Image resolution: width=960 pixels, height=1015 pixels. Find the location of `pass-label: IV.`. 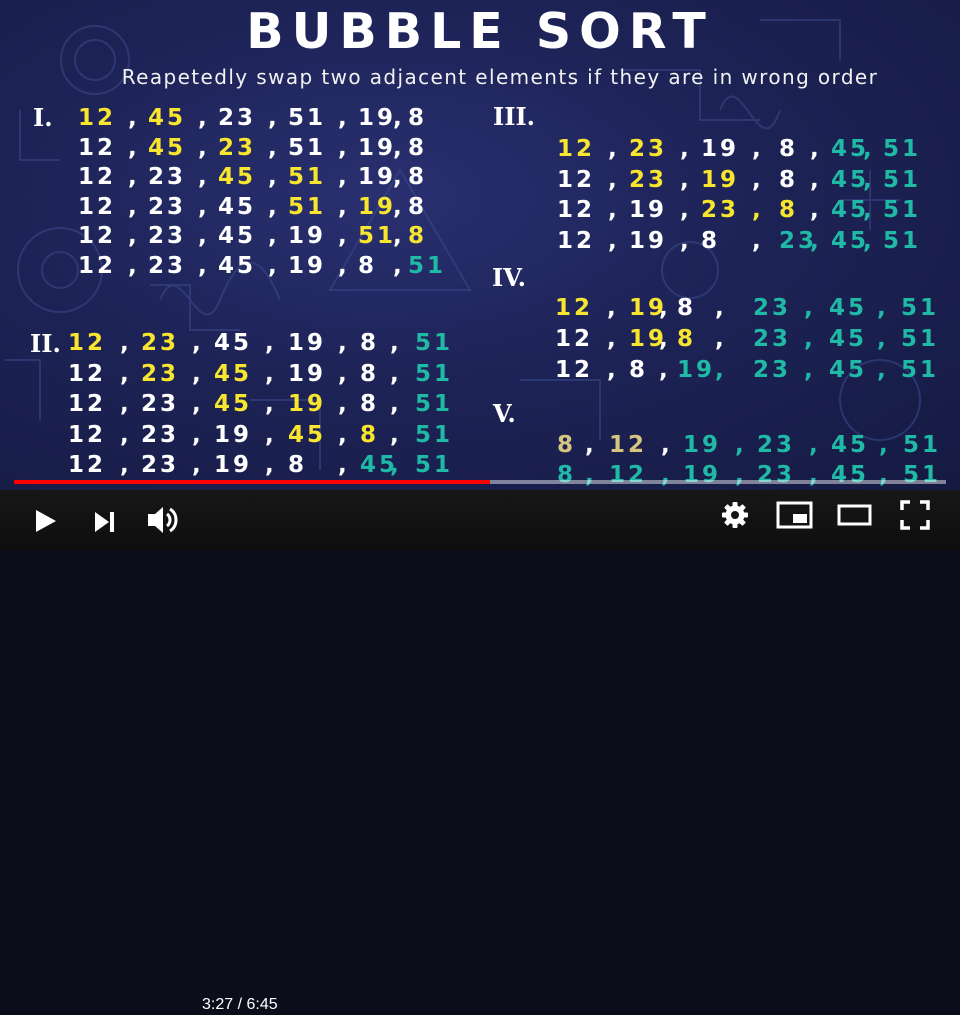

pass-label: IV. is located at coordinates (509, 277).